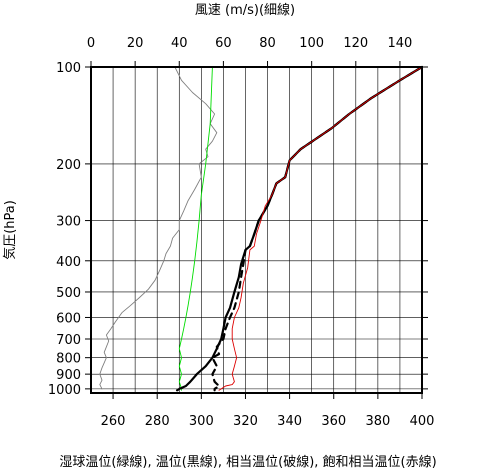 The width and height of the screenshot is (497, 472). I want to click on bottom-tick-label: 260, so click(113, 421).